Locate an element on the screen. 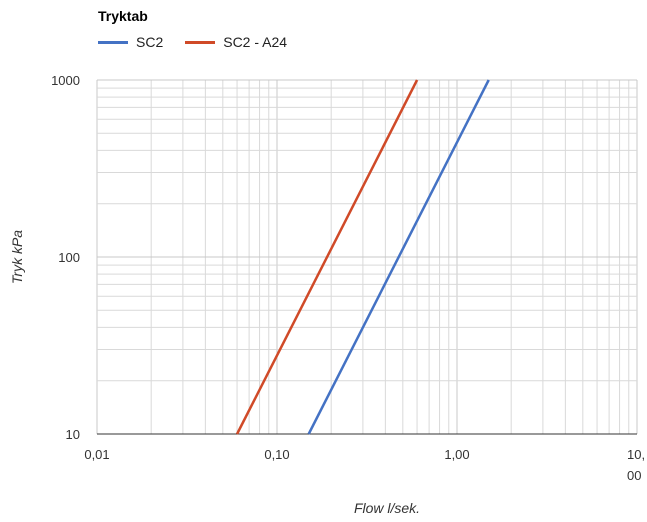 This screenshot has height=522, width=647. y-axis-title: Tryk kPa is located at coordinates (17, 257).